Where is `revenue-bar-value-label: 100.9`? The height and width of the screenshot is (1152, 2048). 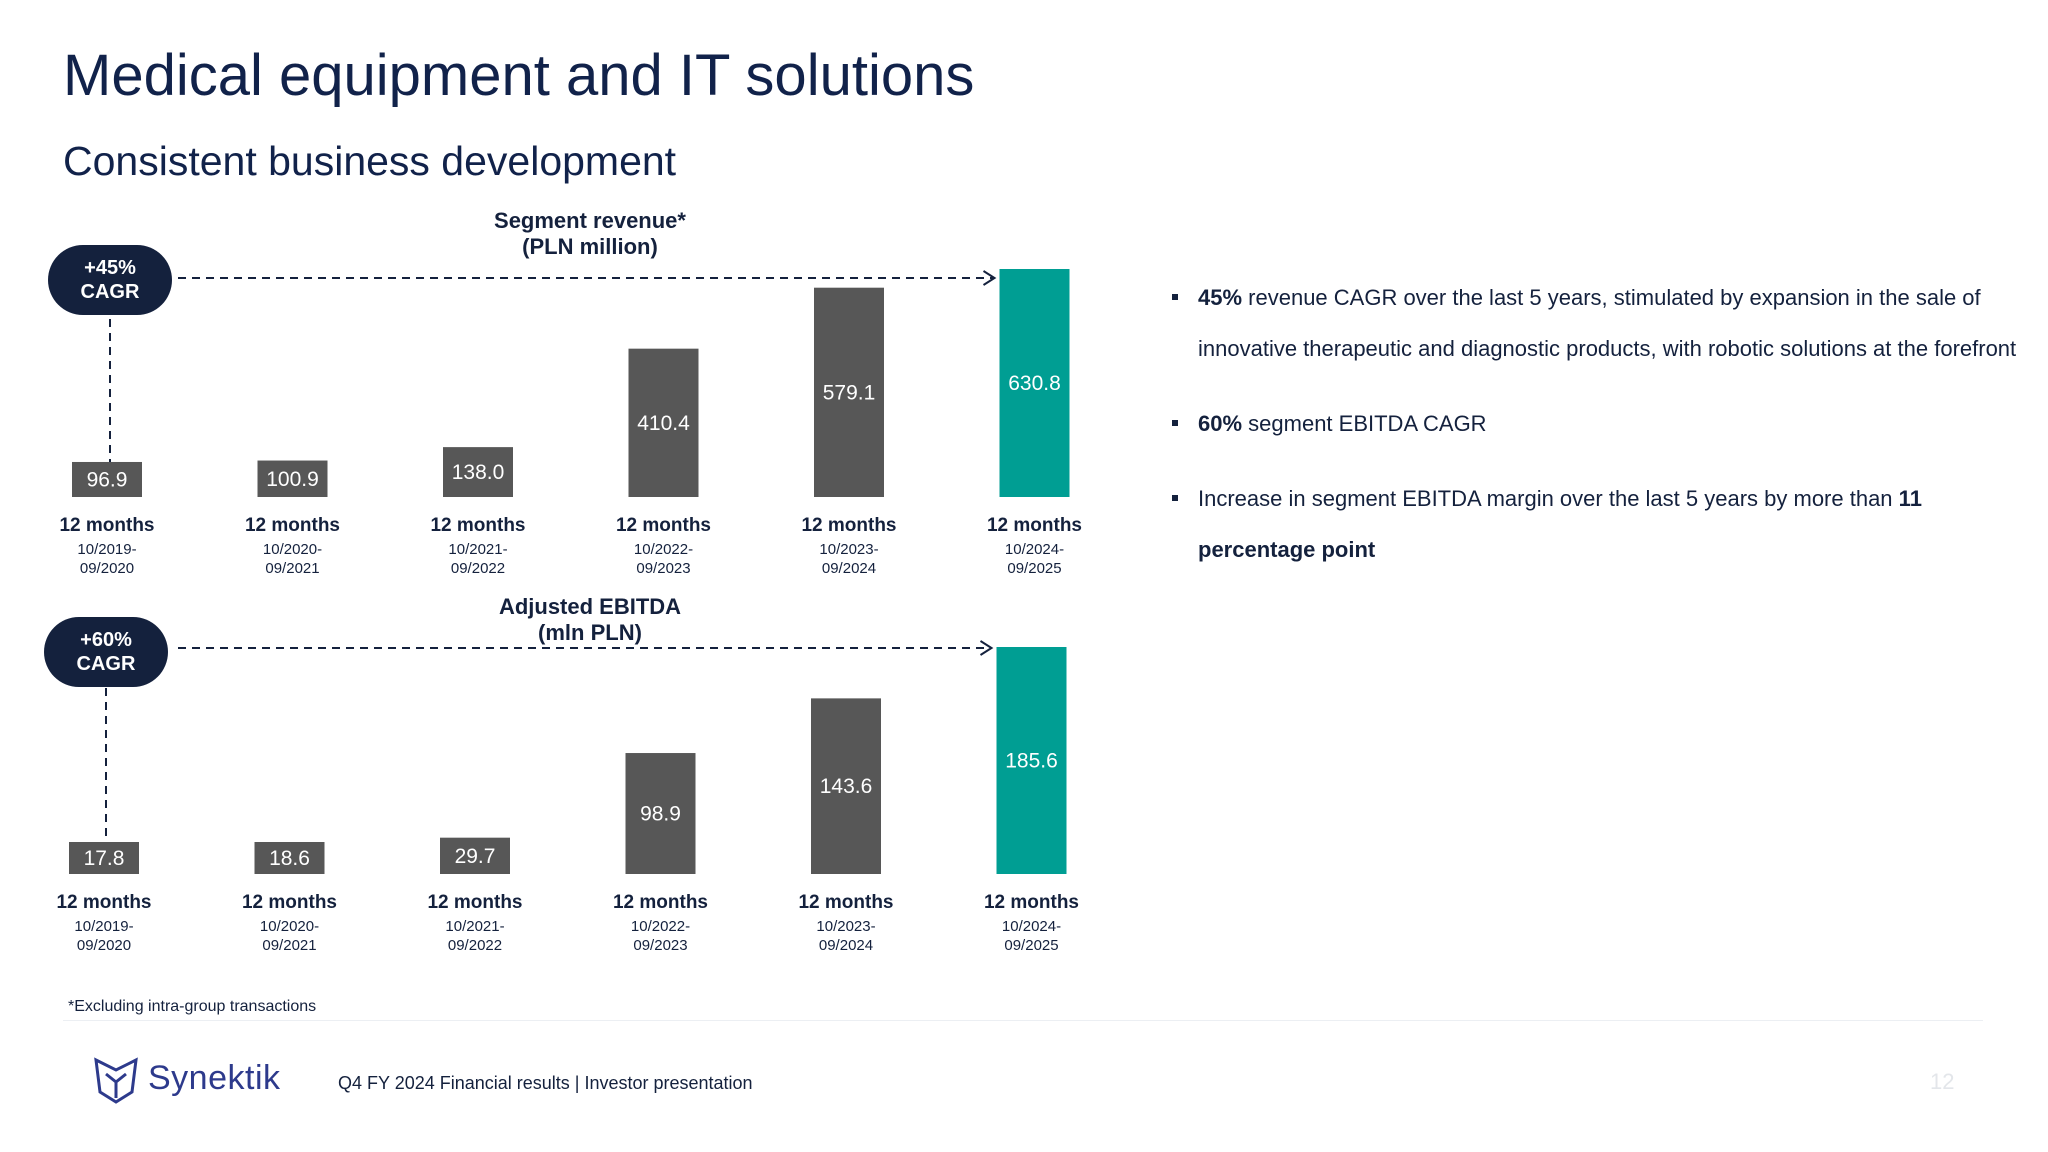 revenue-bar-value-label: 100.9 is located at coordinates (292, 479).